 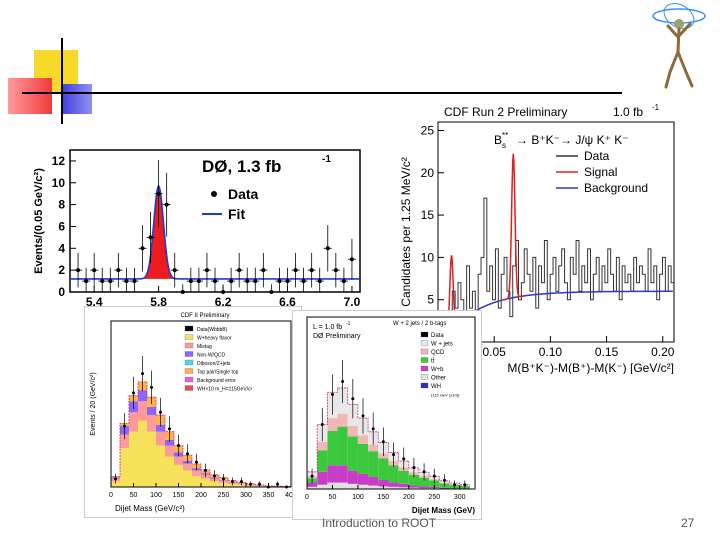 I want to click on legend-label: W+heavy flavor, so click(x=214, y=339).